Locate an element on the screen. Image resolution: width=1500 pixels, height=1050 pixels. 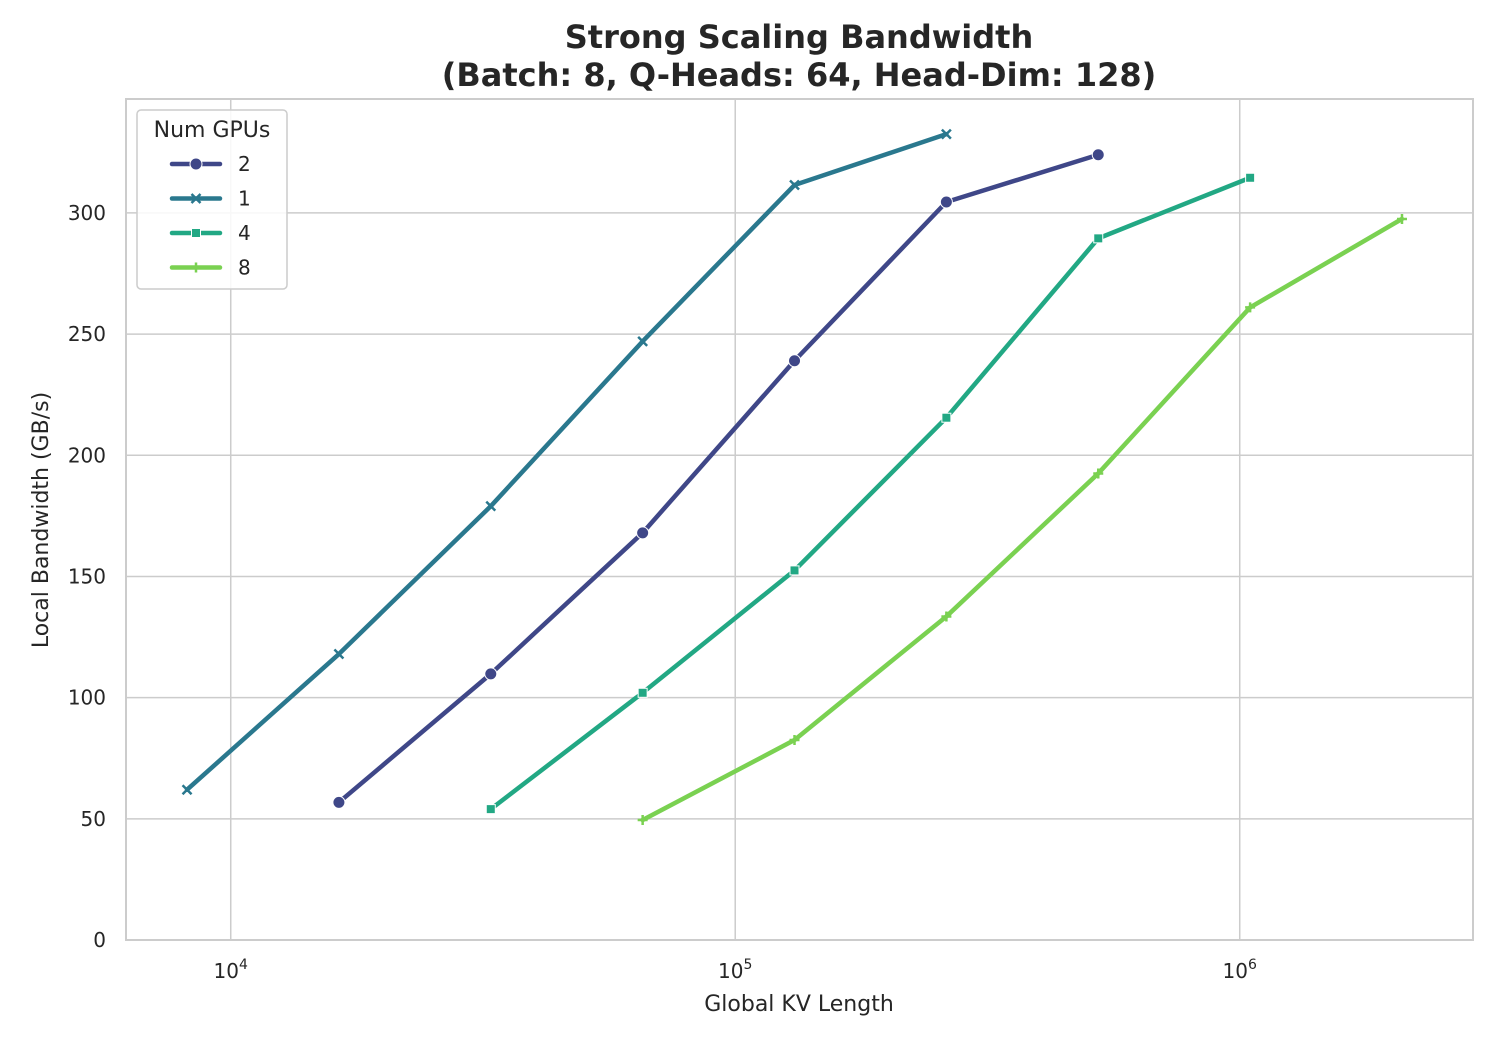
y-tick-label: 250 is located at coordinates (87, 334).